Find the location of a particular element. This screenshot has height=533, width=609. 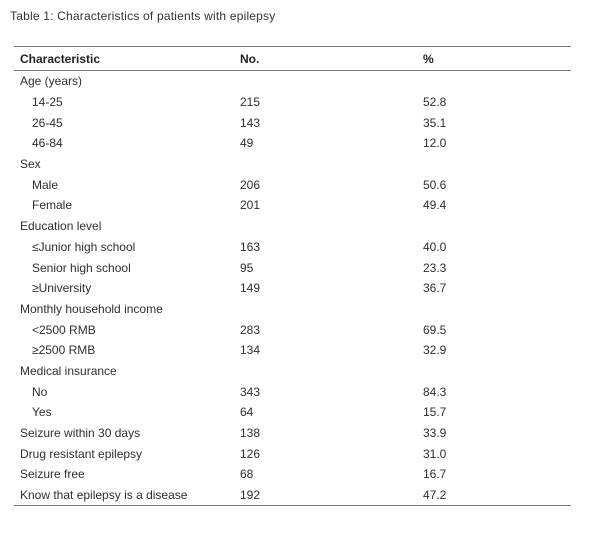

cell-characteristic: Female is located at coordinates (52, 205).